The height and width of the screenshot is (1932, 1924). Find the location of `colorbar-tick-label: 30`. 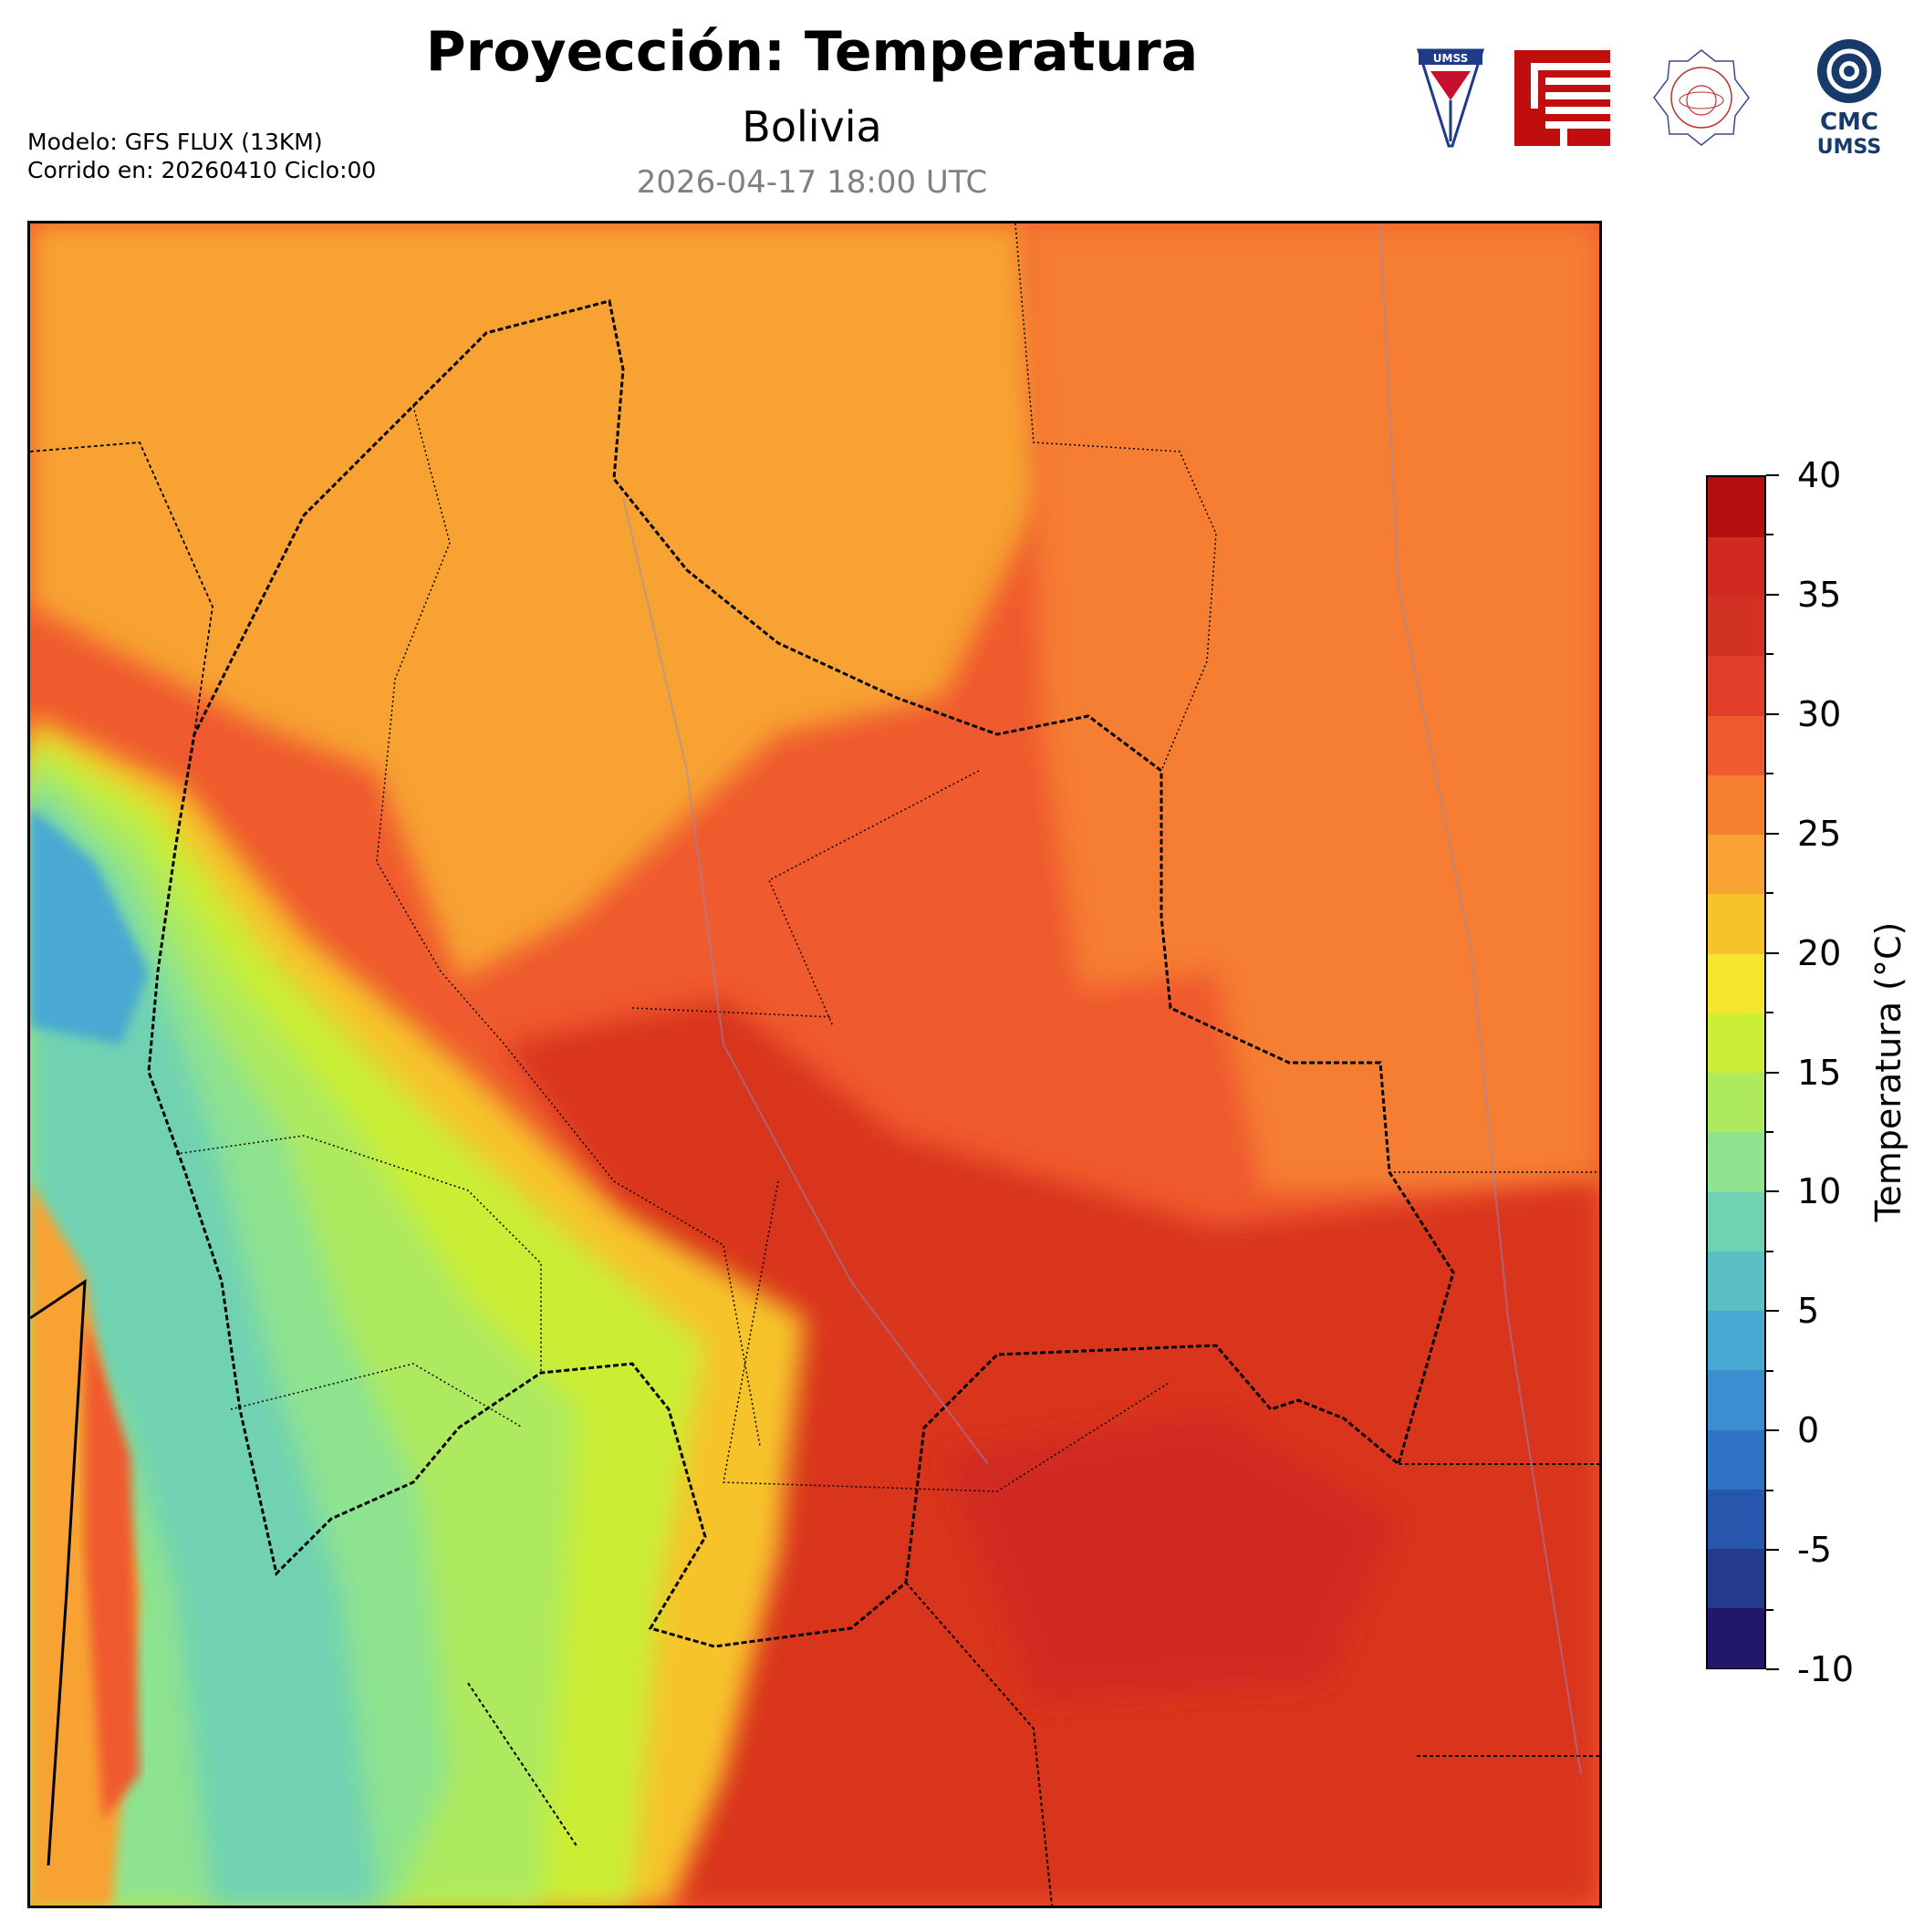

colorbar-tick-label: 30 is located at coordinates (1820, 713).